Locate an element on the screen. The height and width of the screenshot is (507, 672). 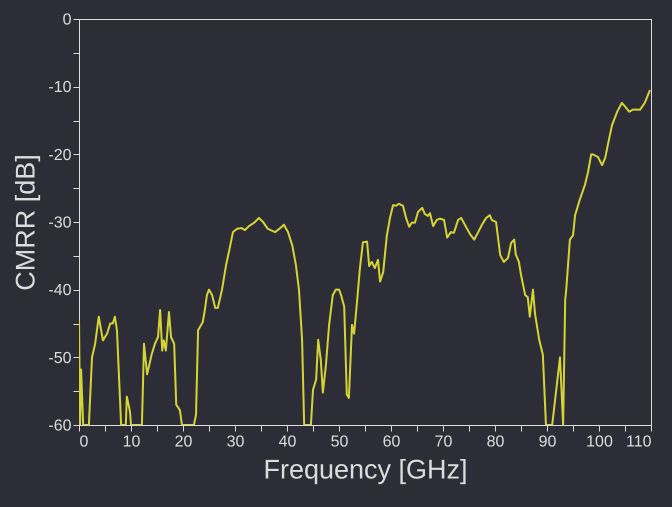
x-tick-label: 30 is located at coordinates (235, 442).